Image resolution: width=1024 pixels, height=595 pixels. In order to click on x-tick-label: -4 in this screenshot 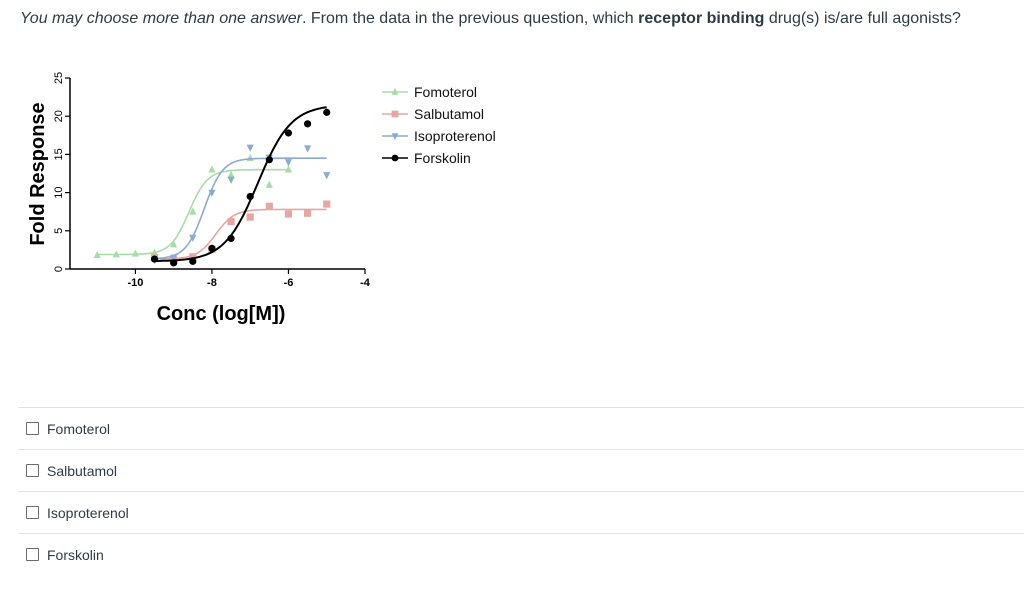, I will do `click(365, 283)`.